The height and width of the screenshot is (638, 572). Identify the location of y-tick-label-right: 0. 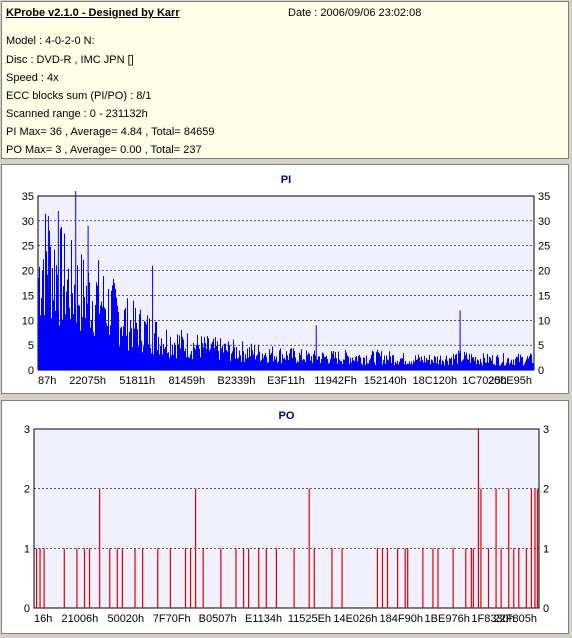
(541, 371).